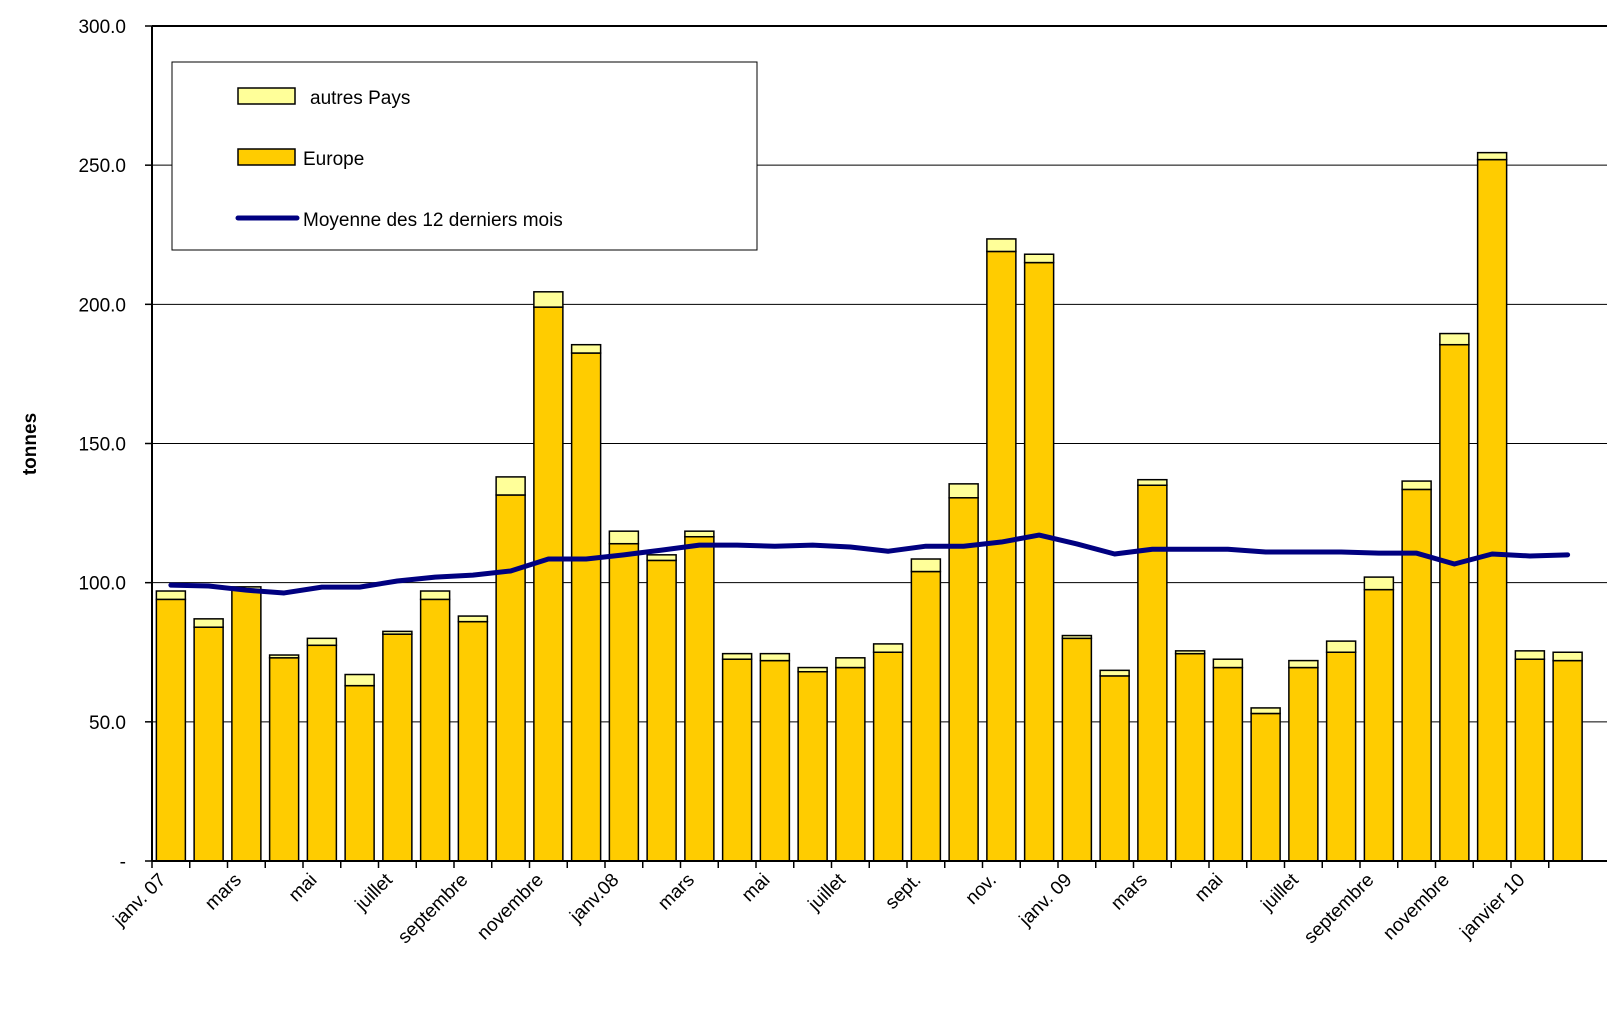  I want to click on x-tick-label: janvier 10, so click(1493, 907).